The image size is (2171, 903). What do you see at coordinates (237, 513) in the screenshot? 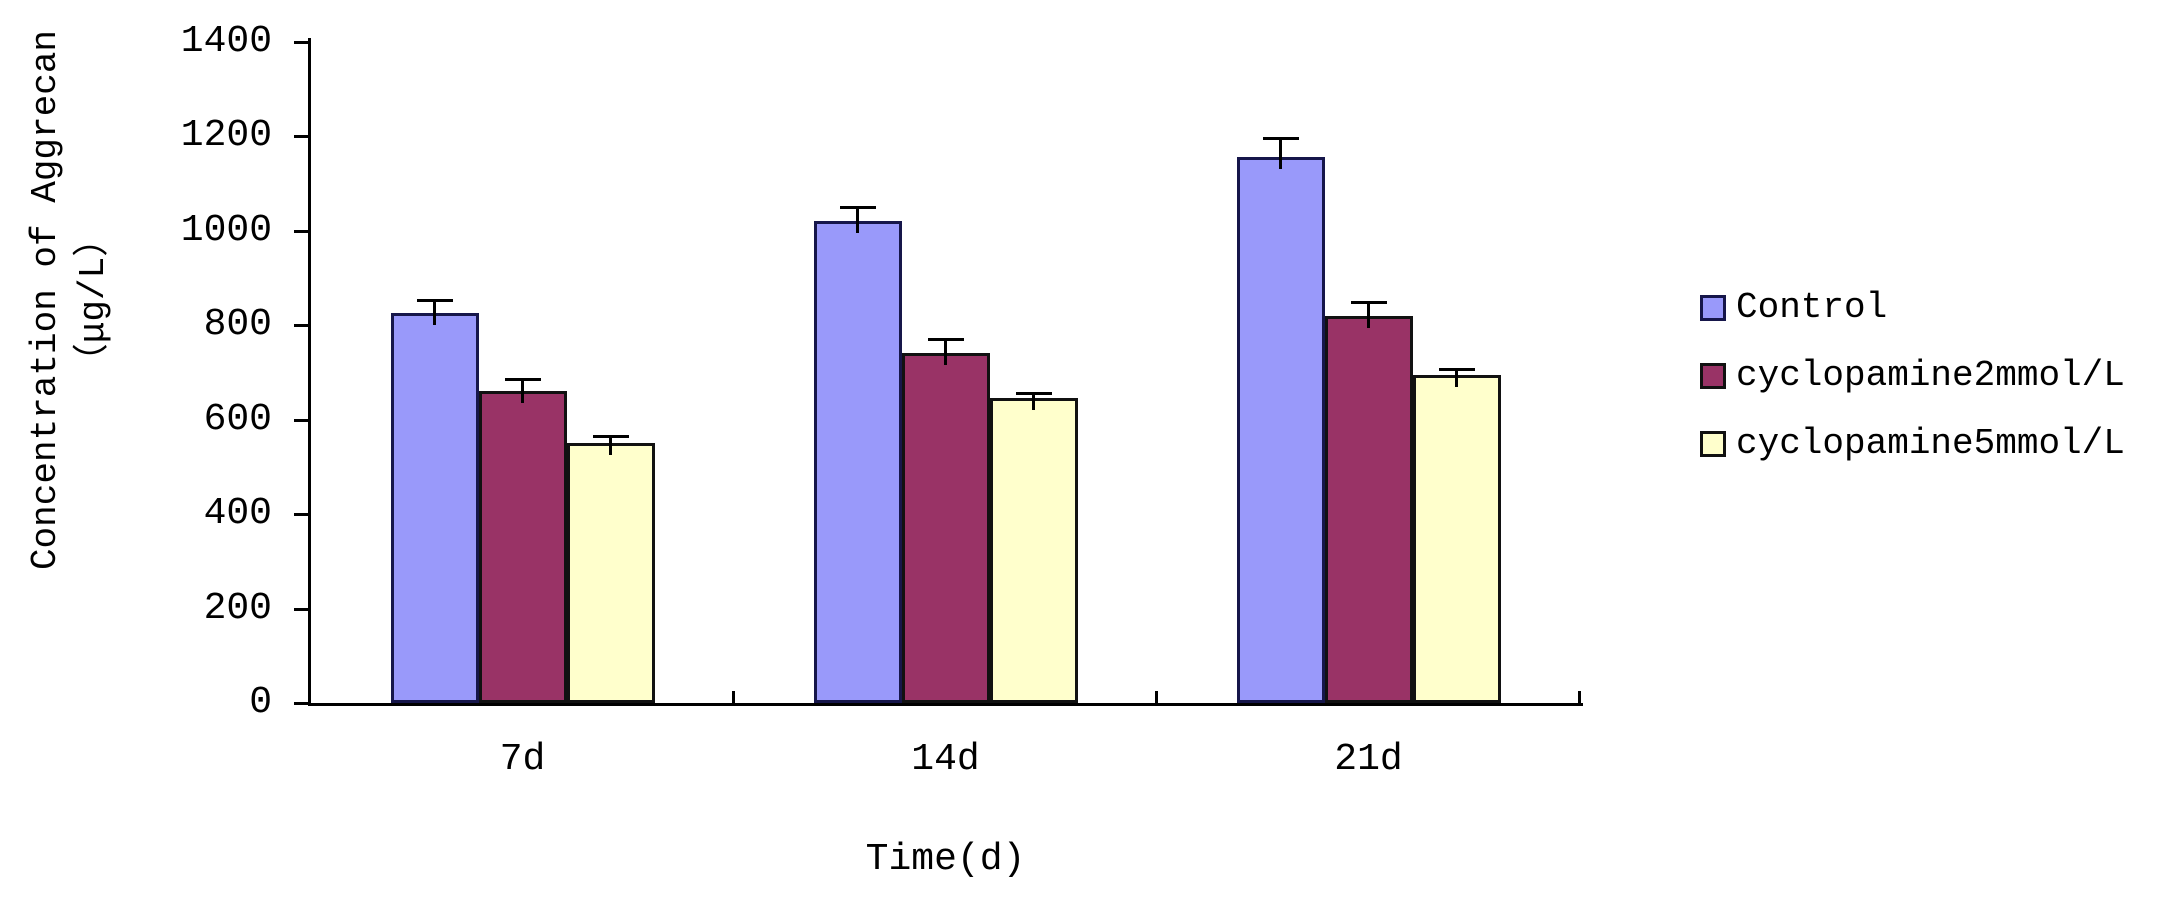
I see `y-tick-label: 400` at bounding box center [237, 513].